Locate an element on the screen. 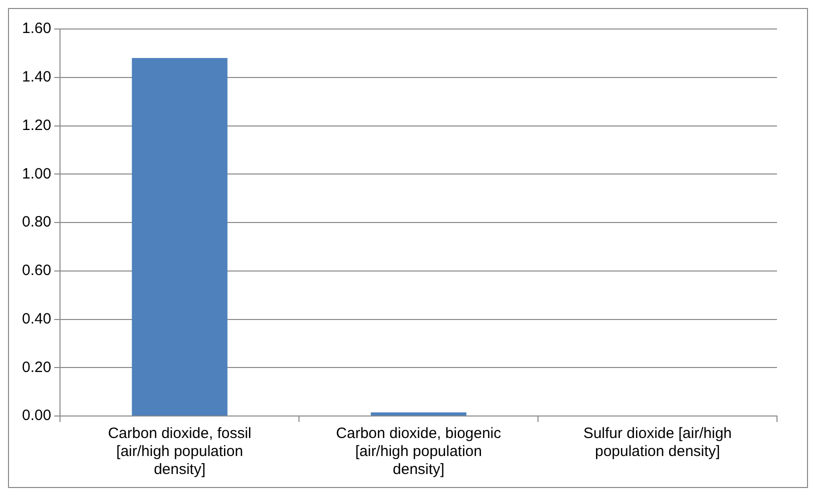 The height and width of the screenshot is (500, 820). y-tick-label: 1.40 is located at coordinates (37, 77).